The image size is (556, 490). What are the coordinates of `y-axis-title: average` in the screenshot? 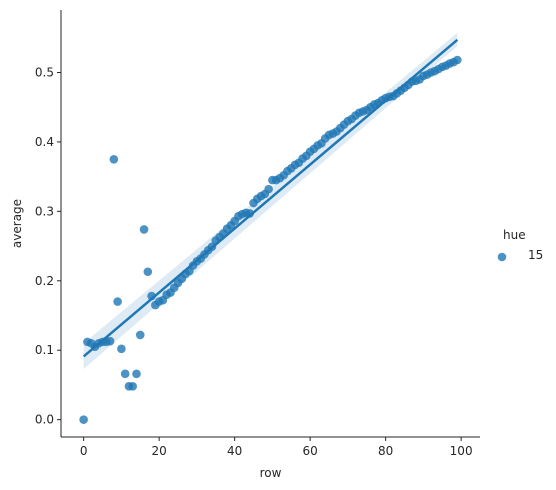 It's located at (17, 223).